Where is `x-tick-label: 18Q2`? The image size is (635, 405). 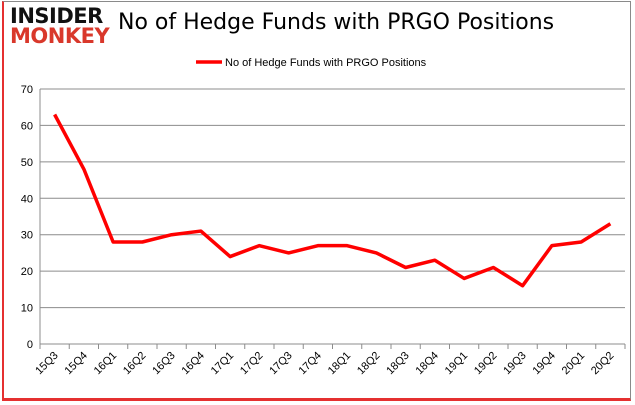 x-tick-label: 18Q2 is located at coordinates (369, 364).